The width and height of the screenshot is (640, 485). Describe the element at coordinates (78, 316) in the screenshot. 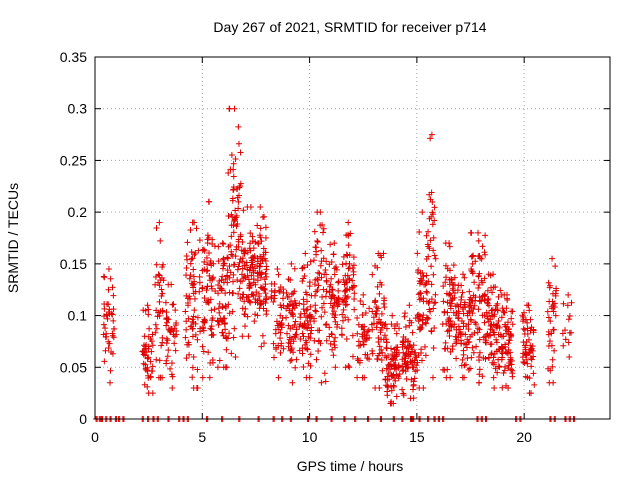

I see `y-tick-label: 0.1` at that location.